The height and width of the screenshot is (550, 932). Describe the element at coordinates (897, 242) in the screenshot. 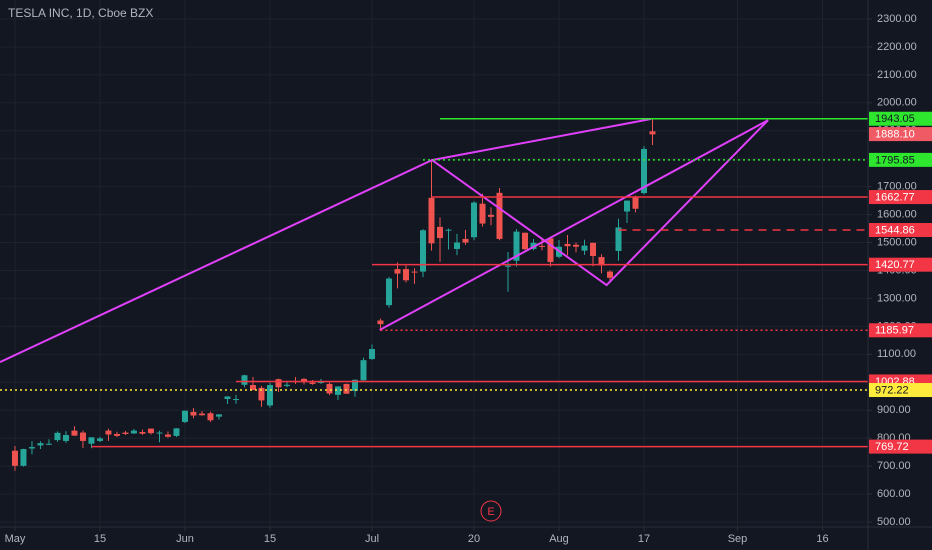

I see `y-tick-label: 1500.00` at that location.